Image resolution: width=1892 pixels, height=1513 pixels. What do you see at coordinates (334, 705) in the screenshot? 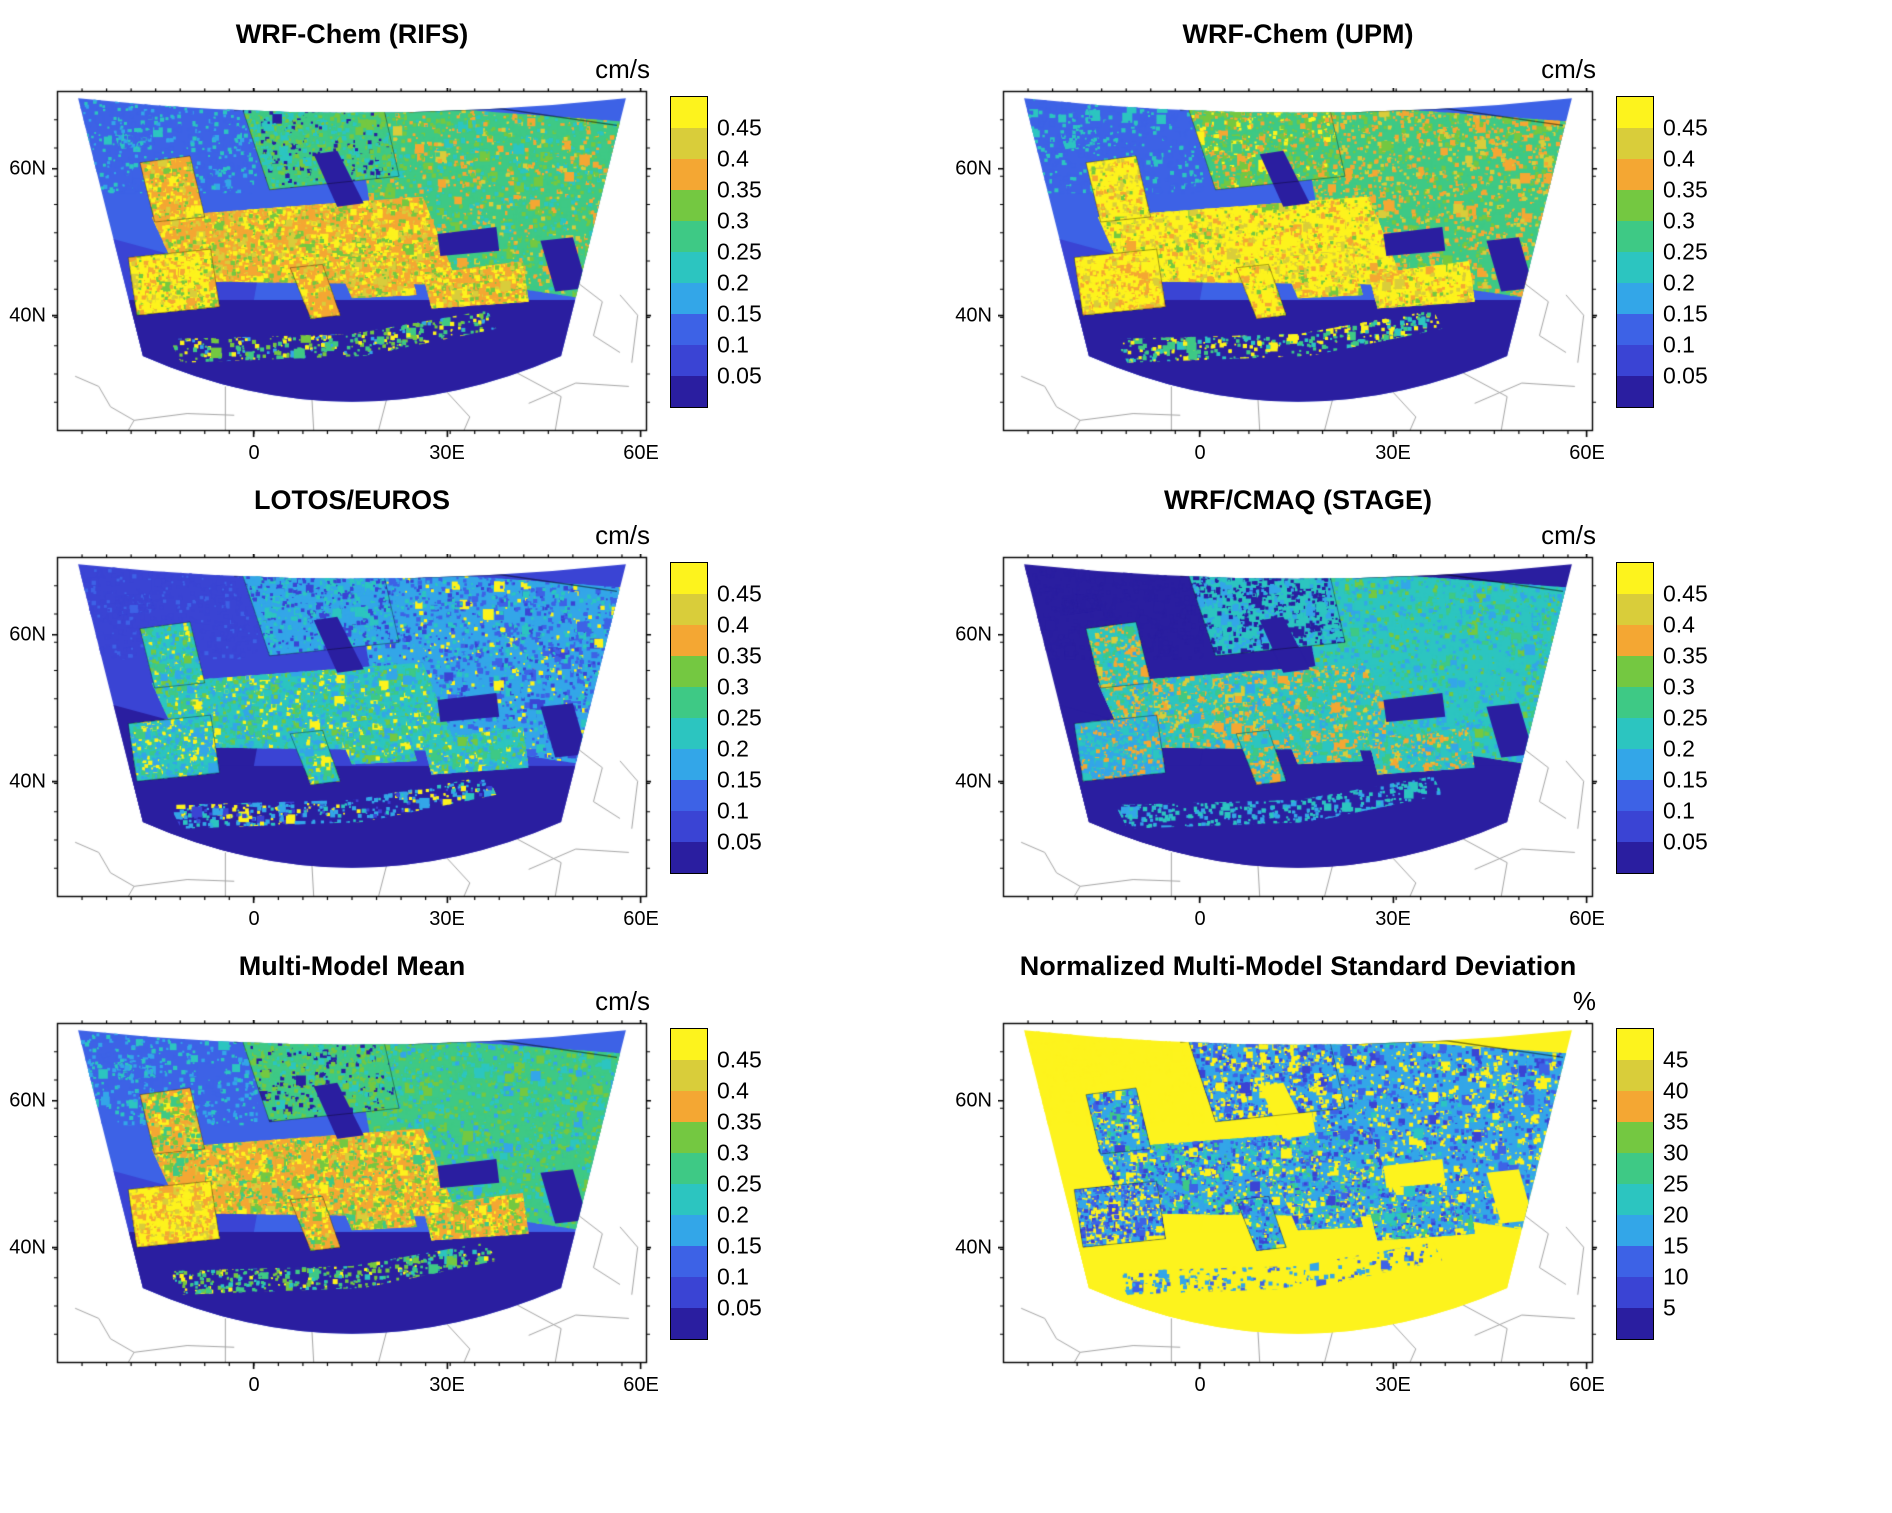
I see `map-area: LOTOS/EUROS cm/s 60N 40N 0 30E 60E` at bounding box center [334, 705].